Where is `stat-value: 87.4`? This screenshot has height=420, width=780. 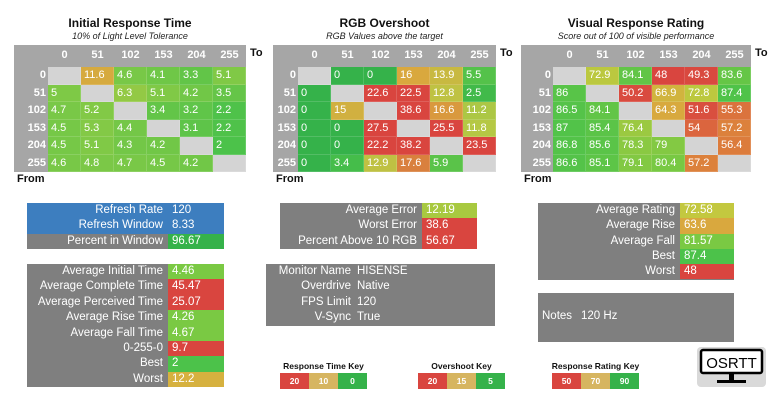 stat-value: 87.4 is located at coordinates (707, 256).